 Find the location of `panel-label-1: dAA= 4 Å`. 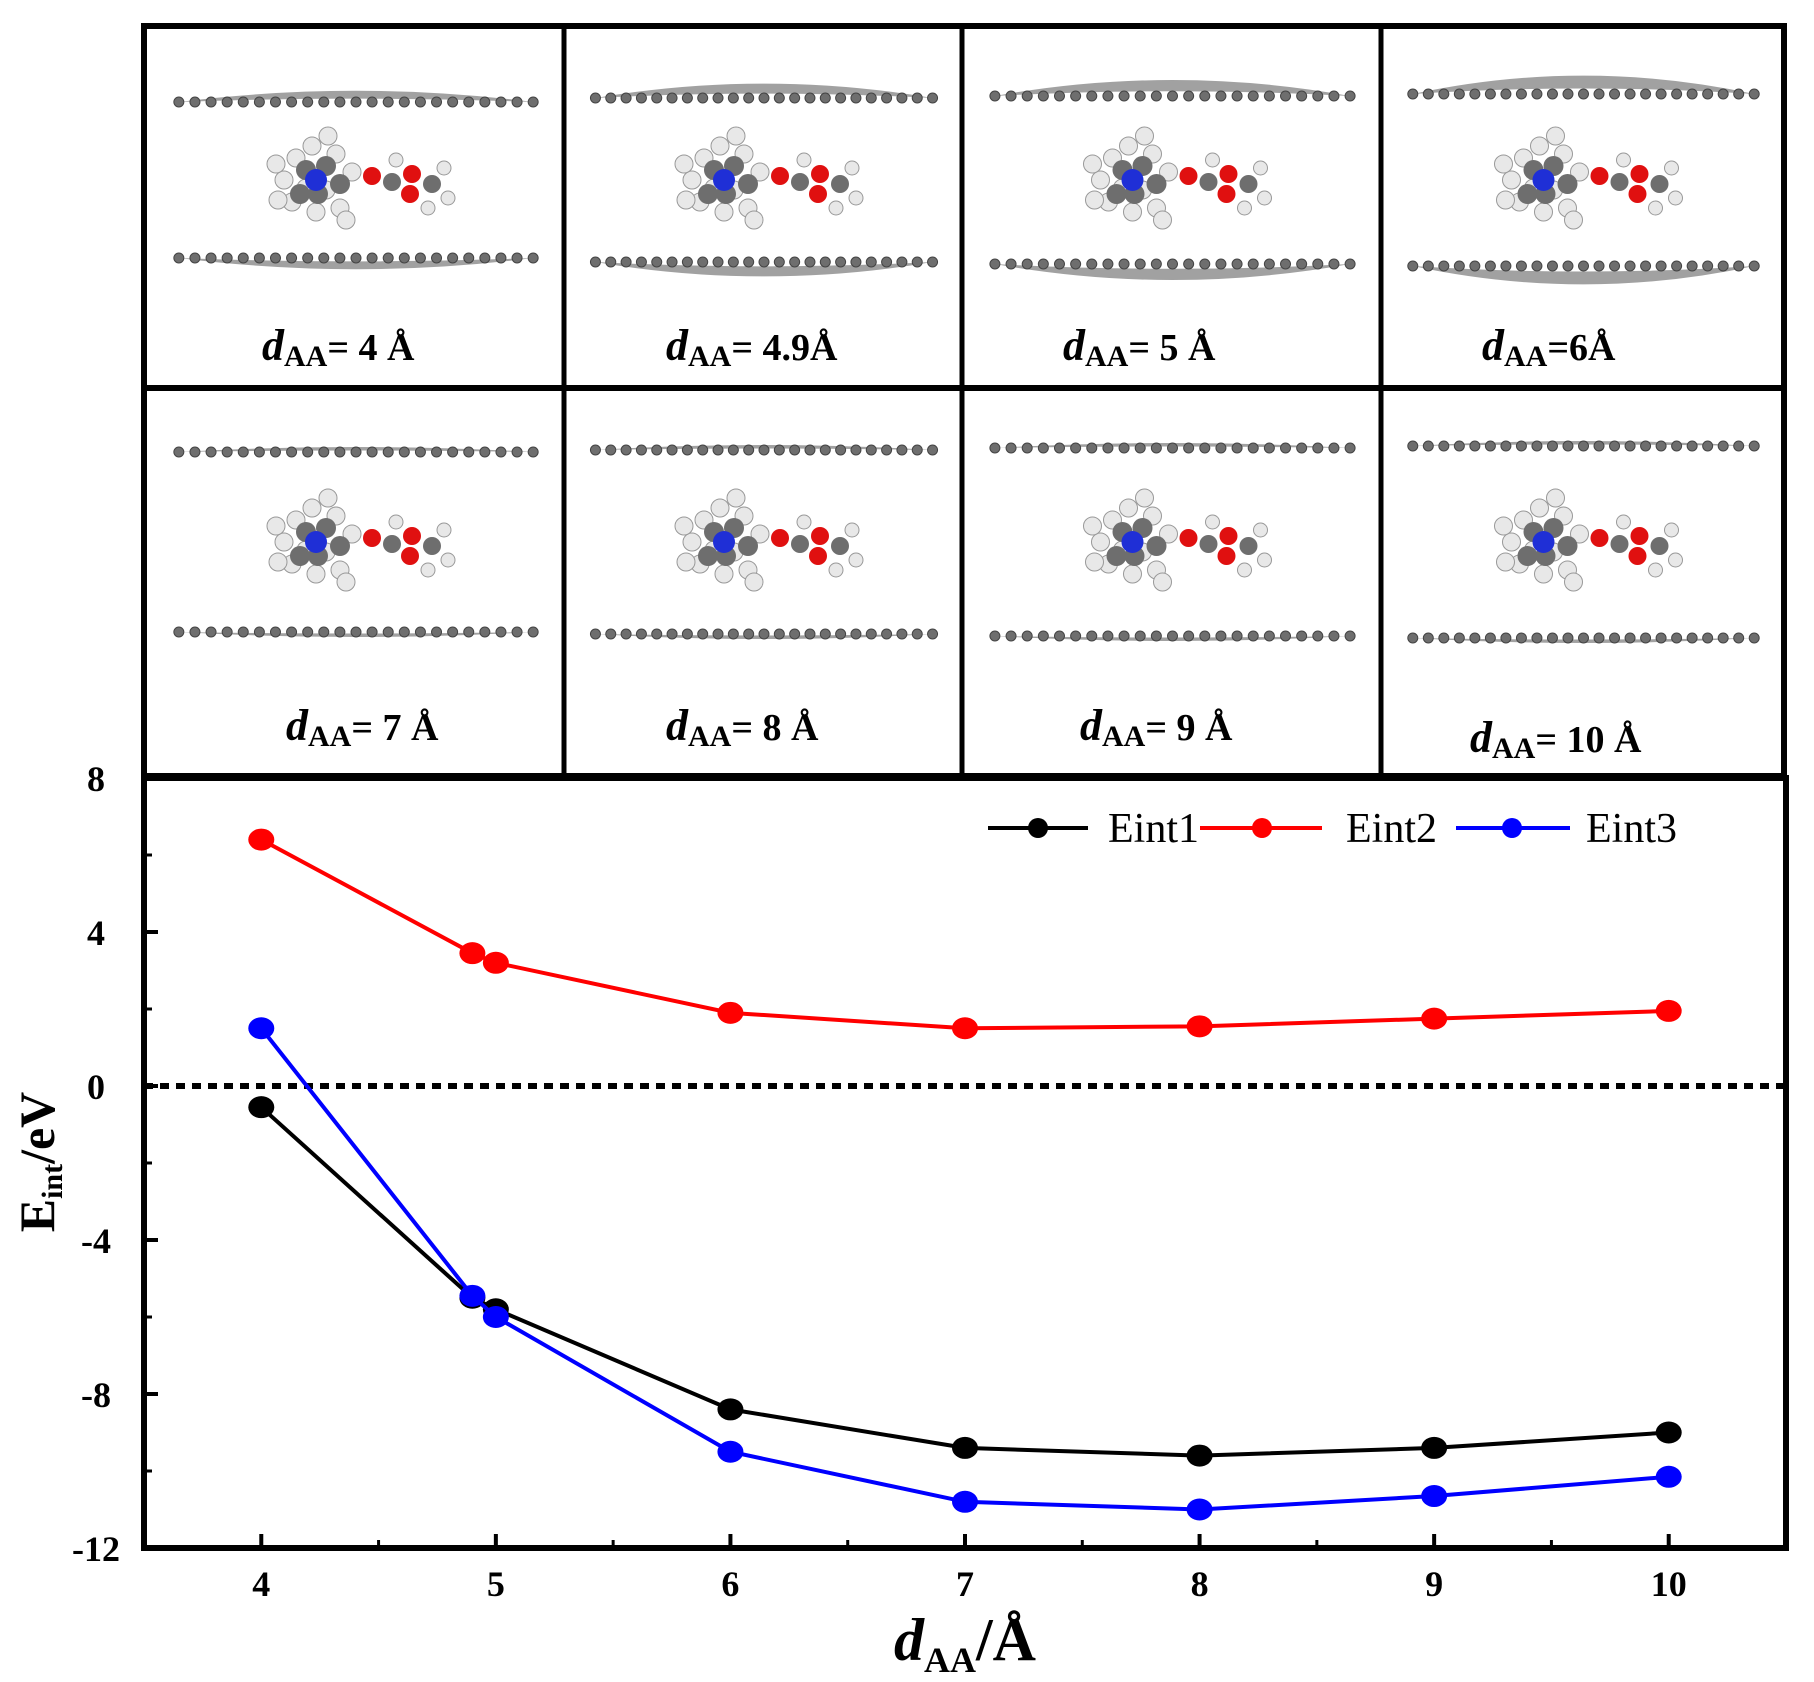

panel-label-1: dAA= 4 Å is located at coordinates (338, 347).